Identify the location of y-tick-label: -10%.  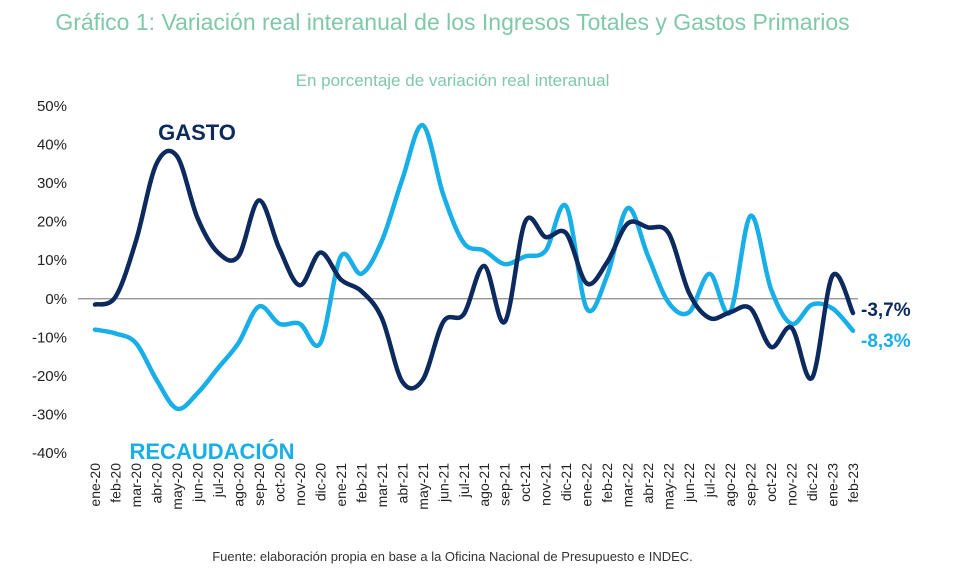
(49, 337).